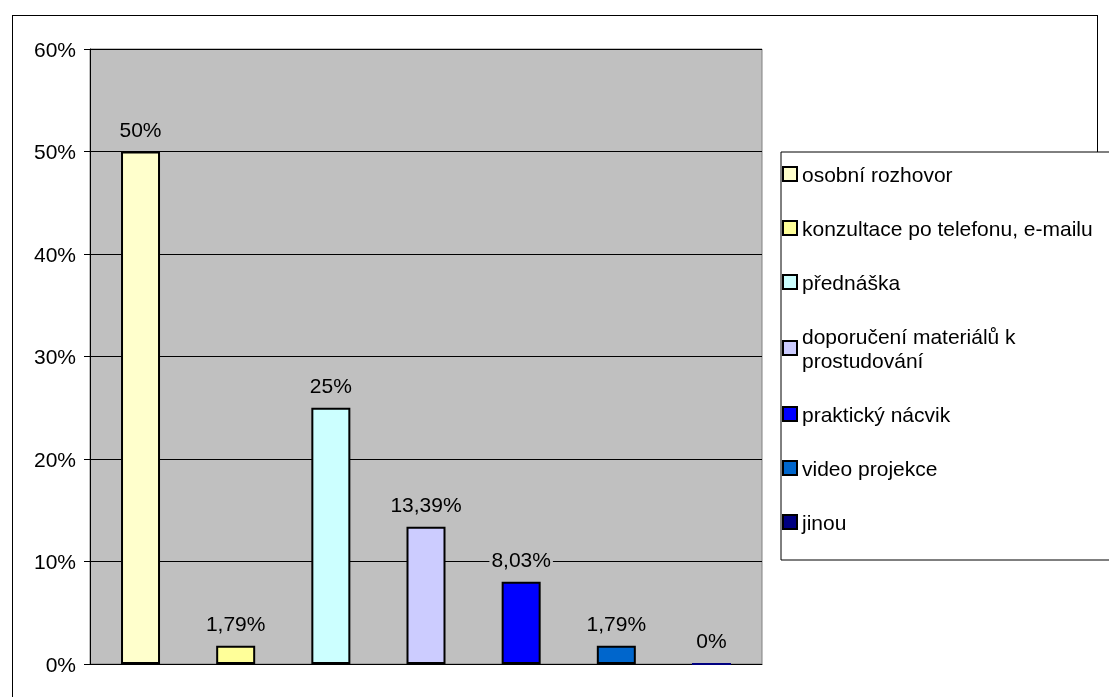 The height and width of the screenshot is (697, 1109). I want to click on data-label: 25%, so click(330, 385).